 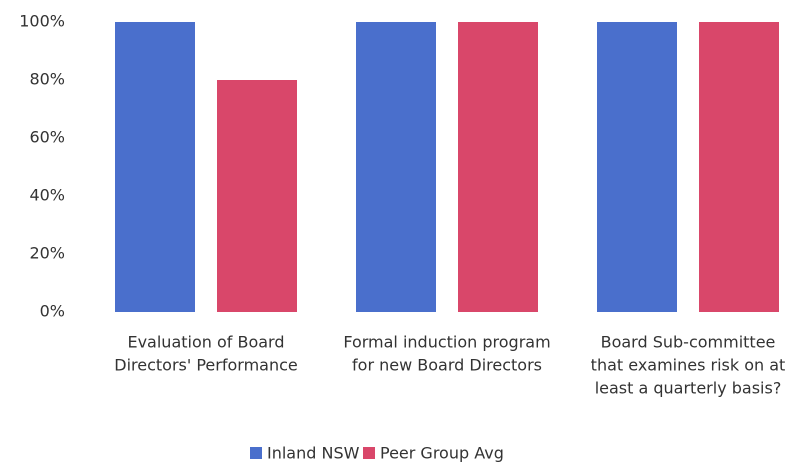 I want to click on y-tick-label: 20%, so click(x=47, y=253).